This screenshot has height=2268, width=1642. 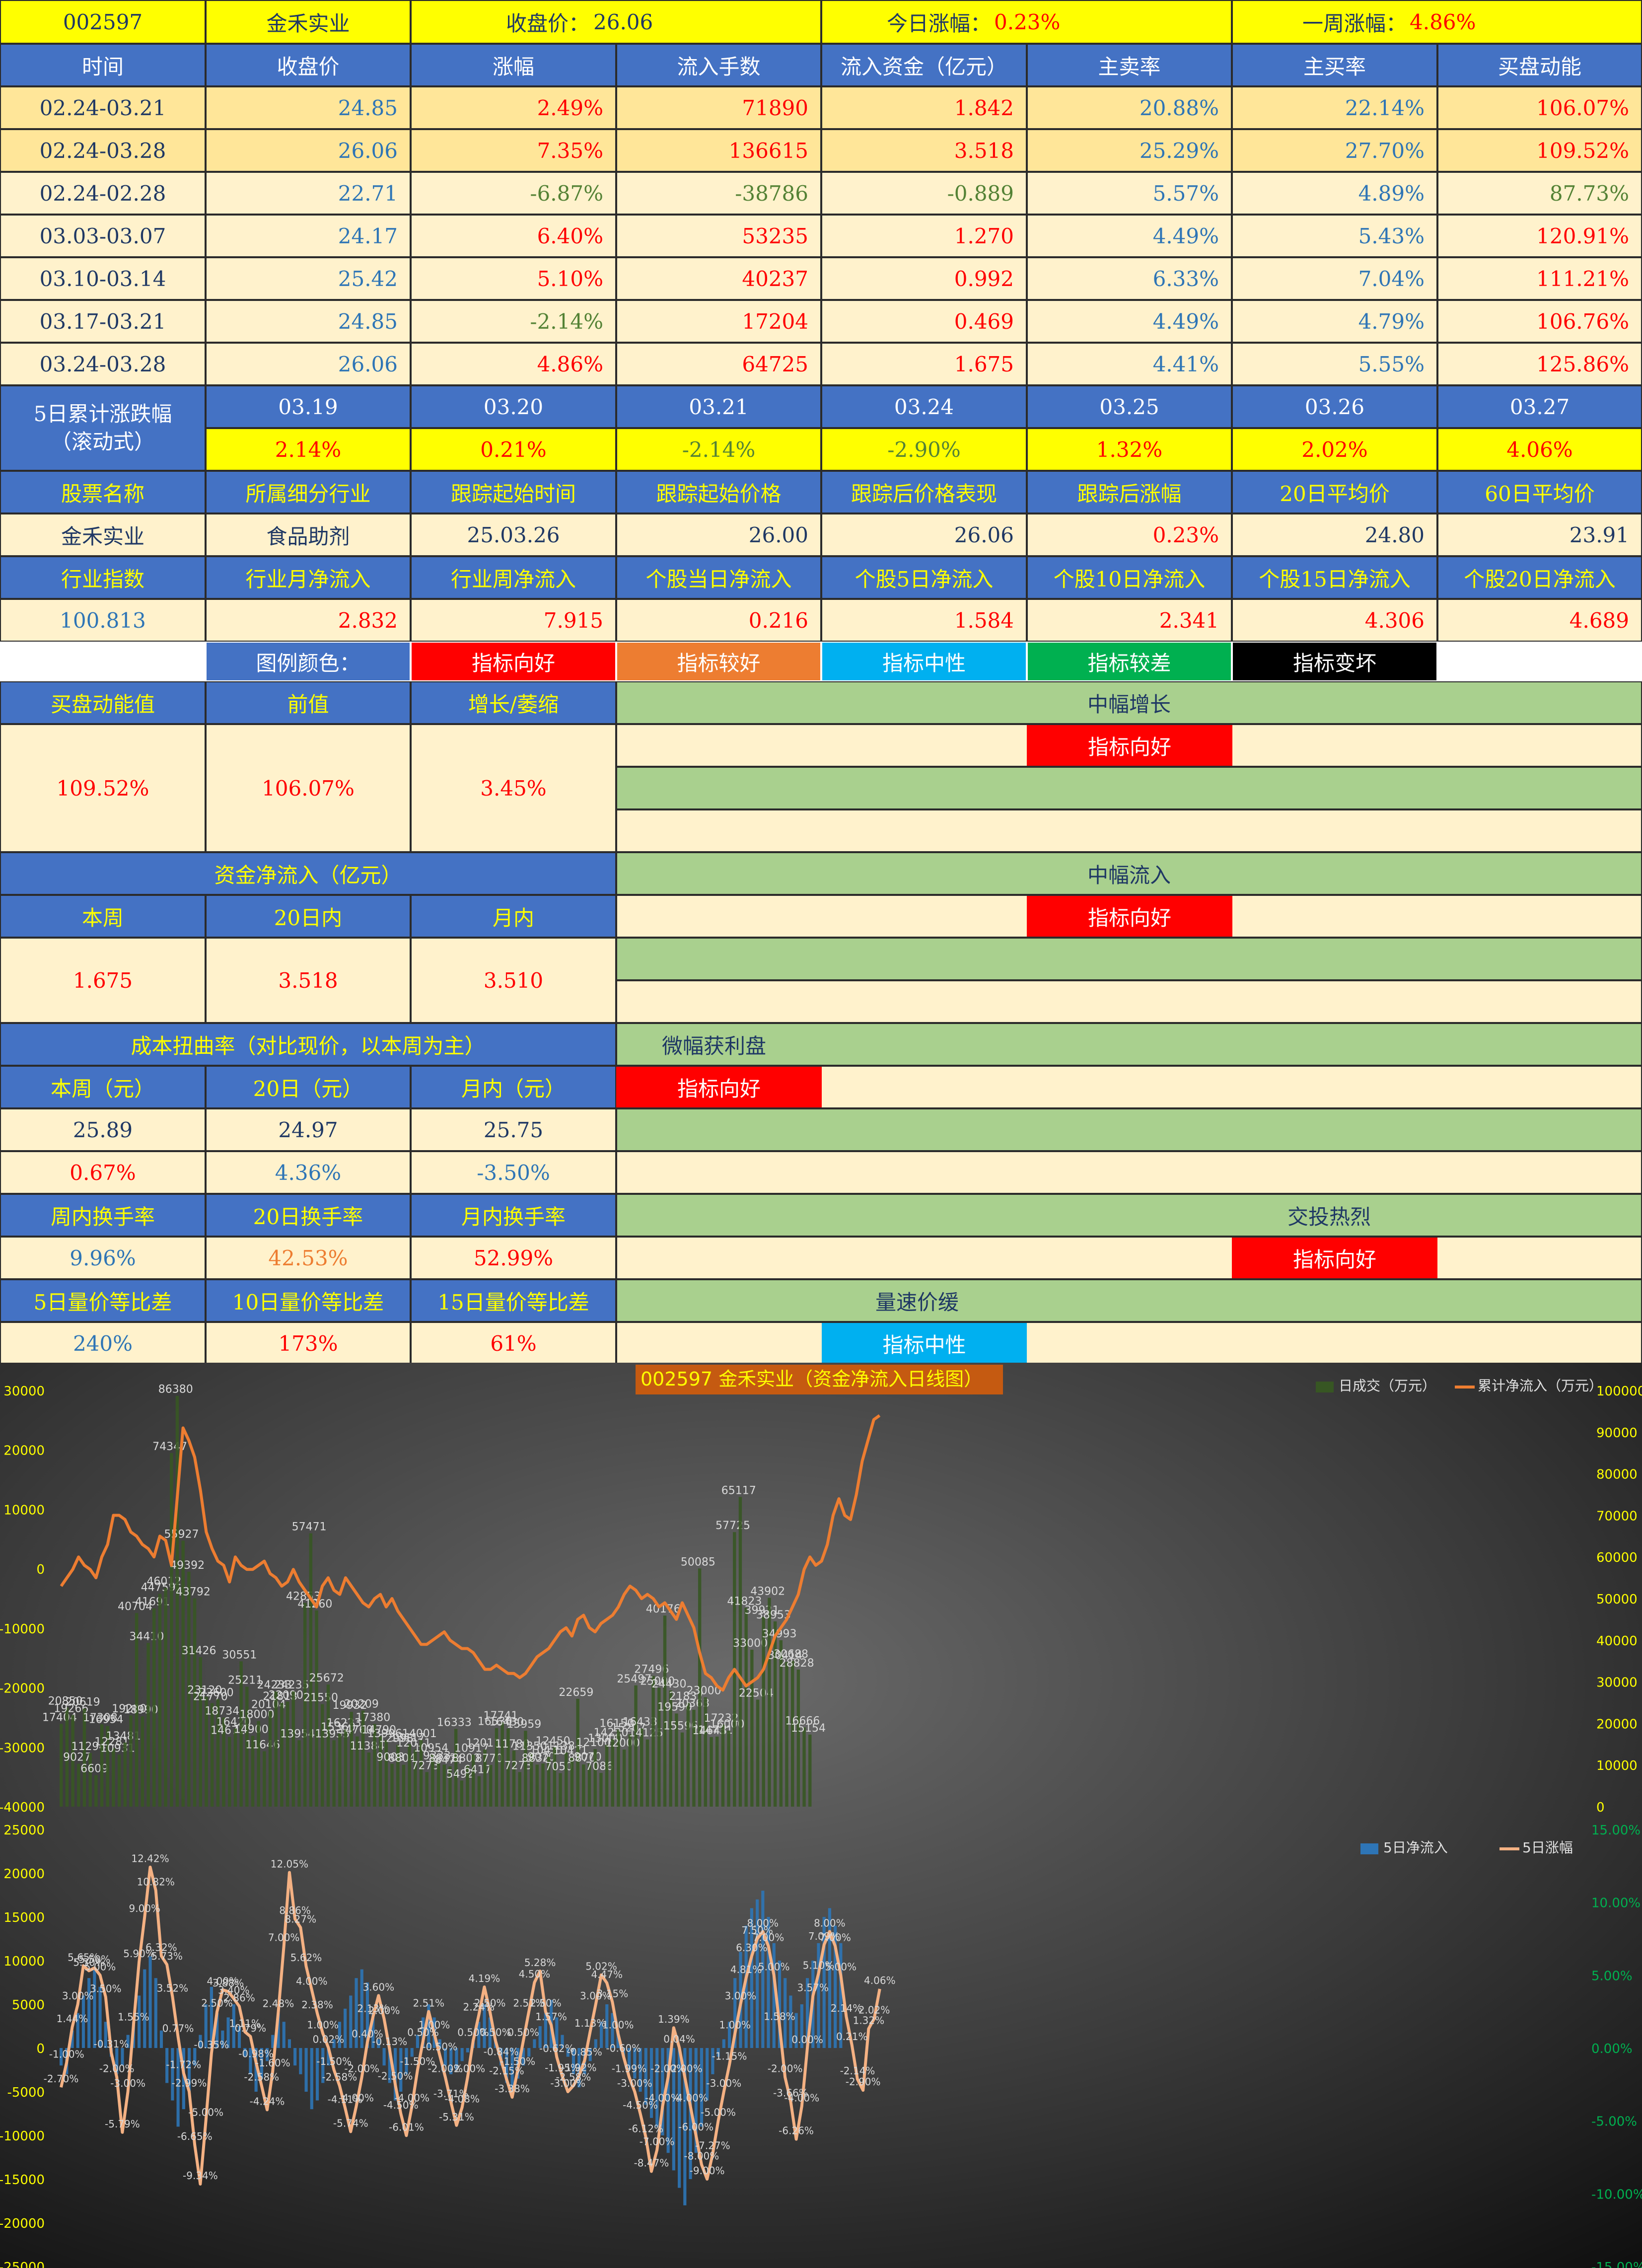 I want to click on bar-data-label: 22600, so click(x=216, y=1693).